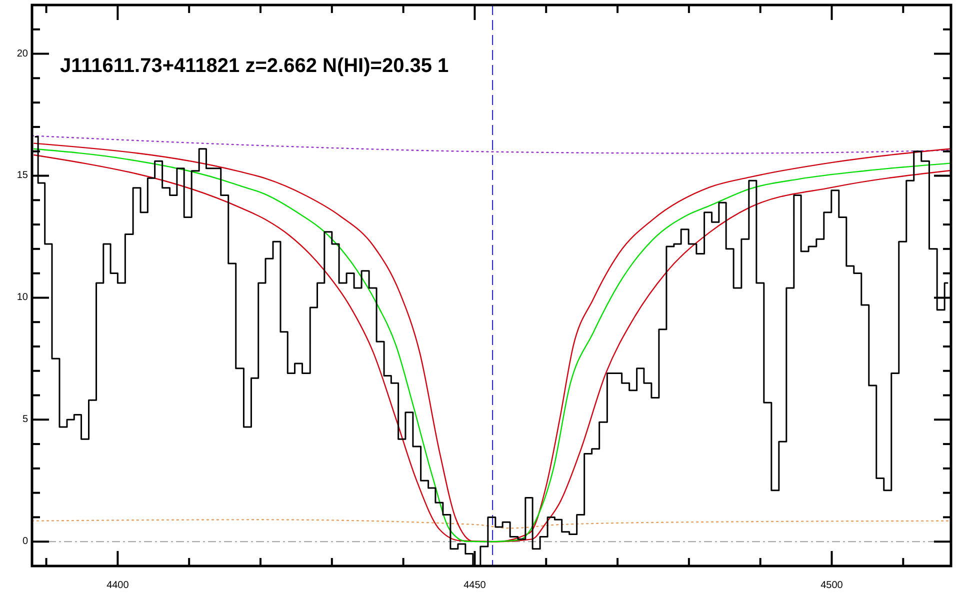 The height and width of the screenshot is (600, 960). What do you see at coordinates (22, 176) in the screenshot?
I see `y-tick-label: 15` at bounding box center [22, 176].